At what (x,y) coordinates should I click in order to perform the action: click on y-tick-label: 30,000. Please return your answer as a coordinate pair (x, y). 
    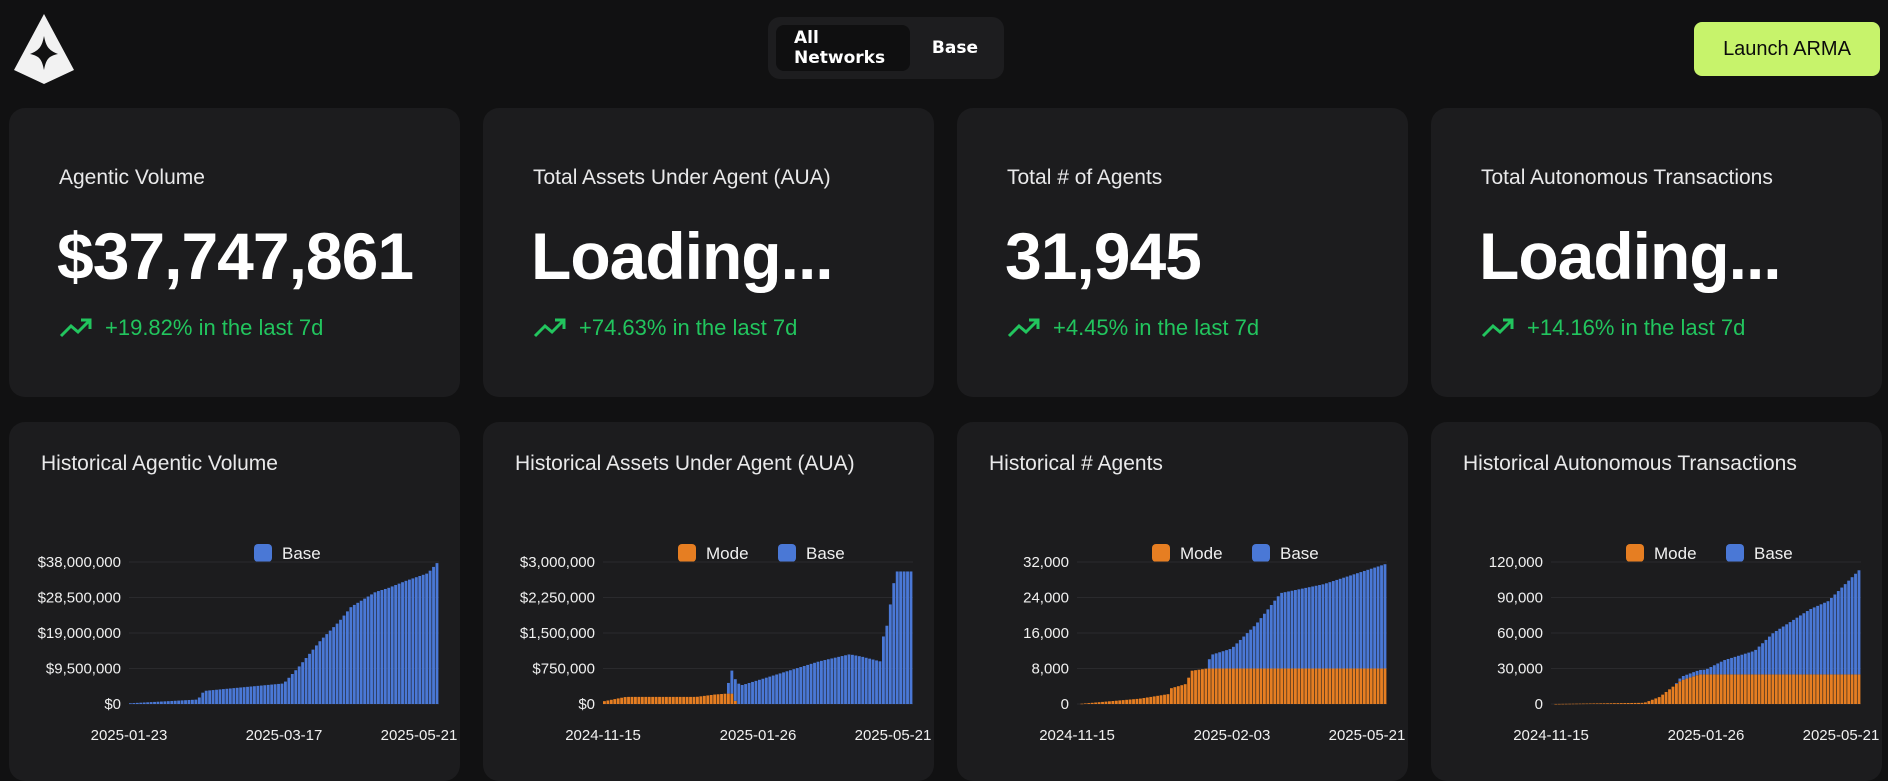
    Looking at the image, I should click on (1520, 669).